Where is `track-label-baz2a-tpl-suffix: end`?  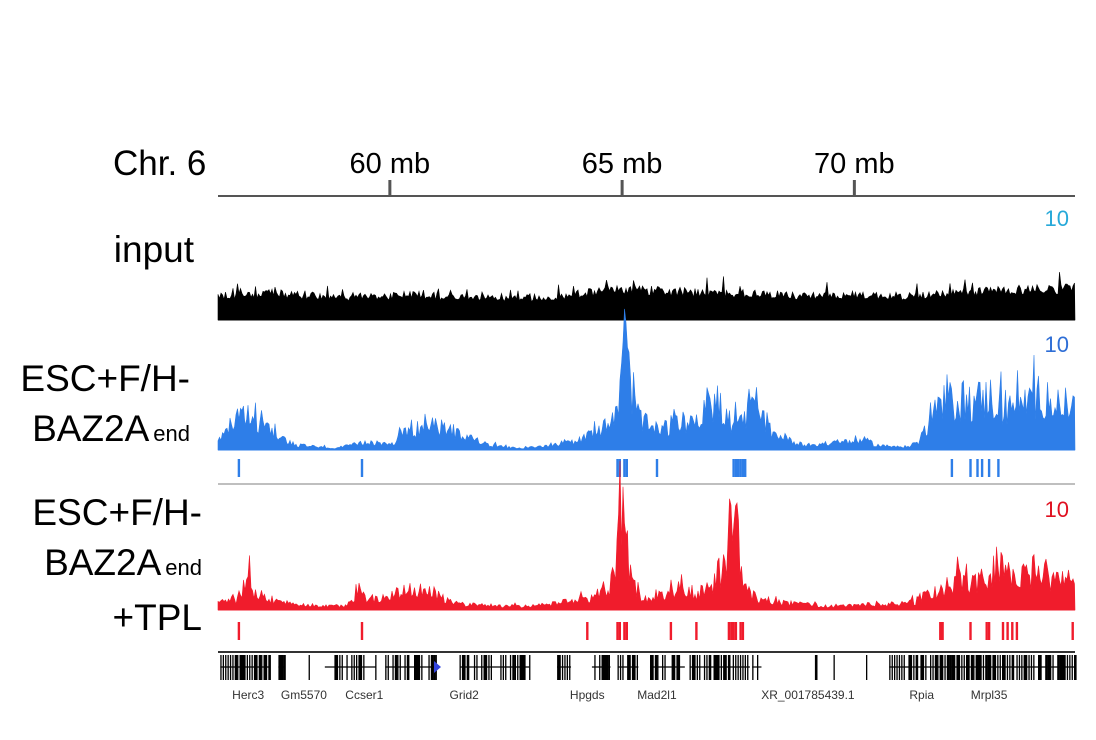
track-label-baz2a-tpl-suffix: end is located at coordinates (183, 567).